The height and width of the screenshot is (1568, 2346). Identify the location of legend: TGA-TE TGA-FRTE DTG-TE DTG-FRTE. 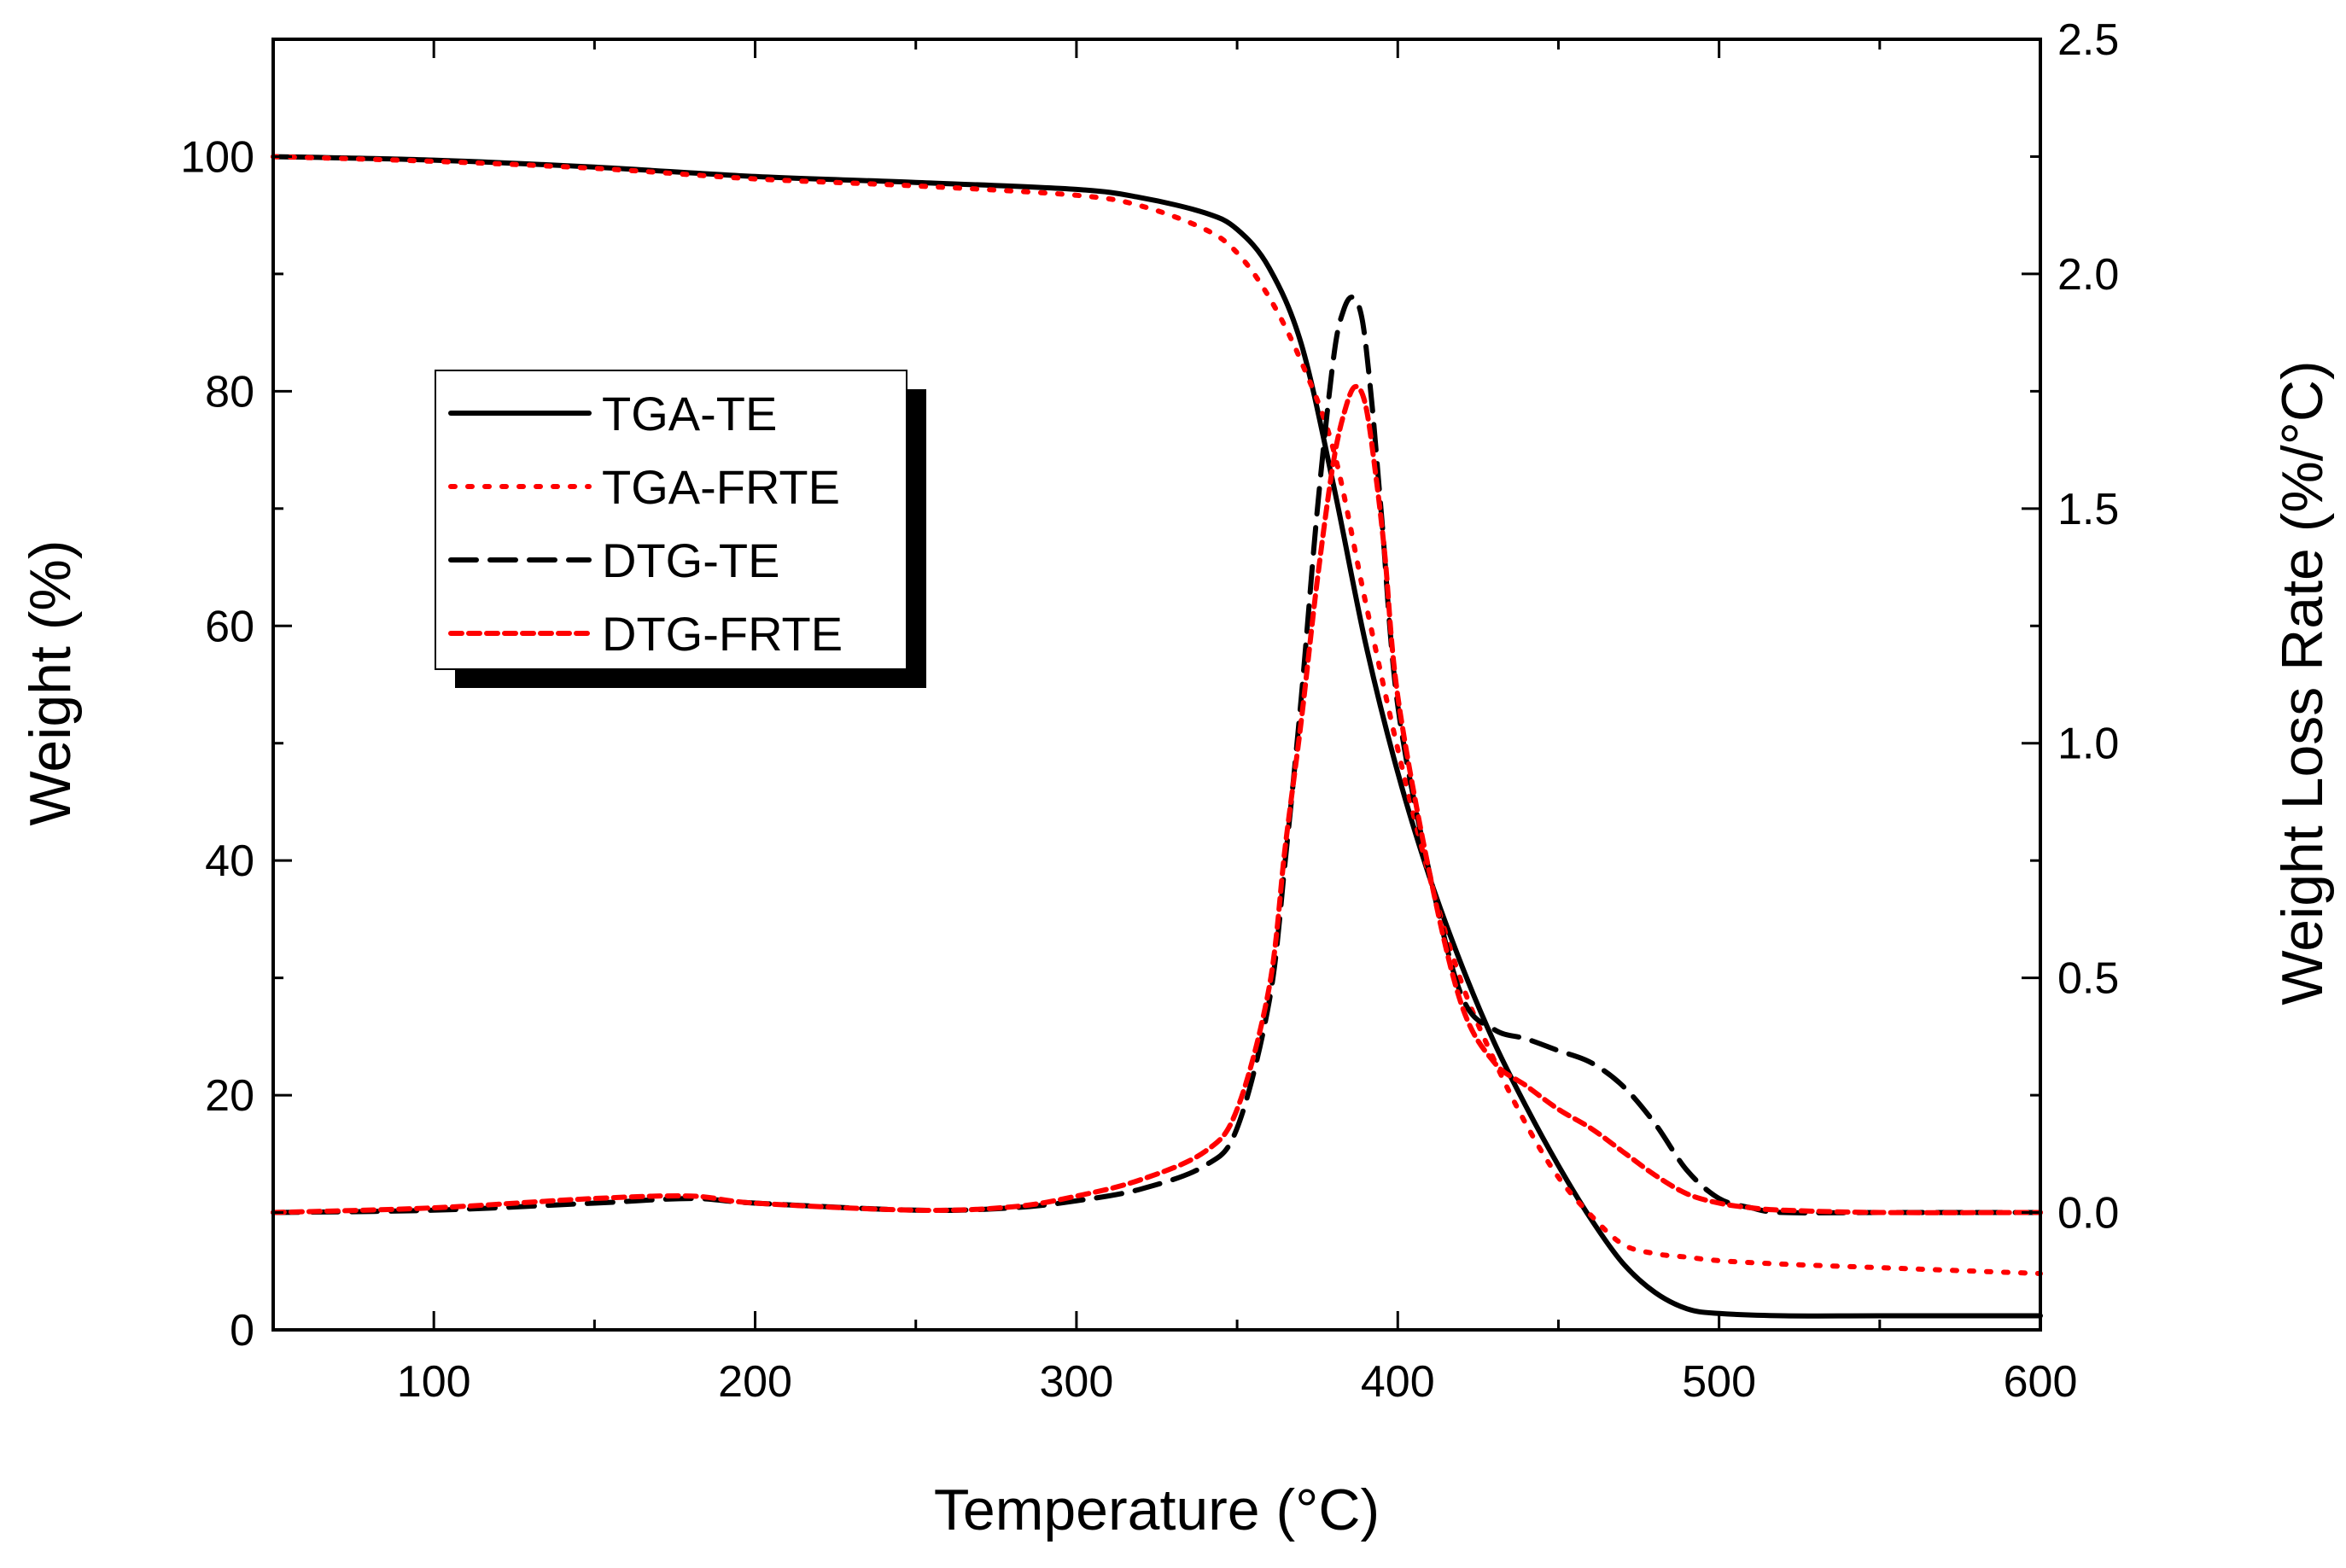
(680, 529).